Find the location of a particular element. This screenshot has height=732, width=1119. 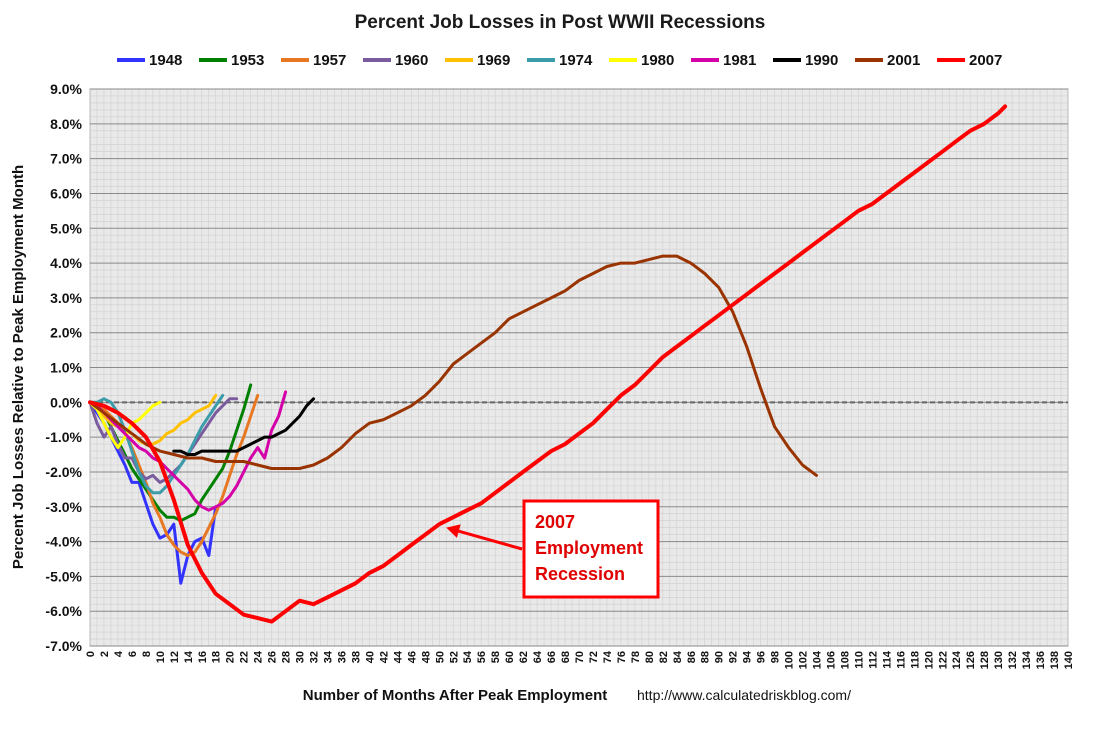

annotation-line-1: 2007 is located at coordinates (555, 522).